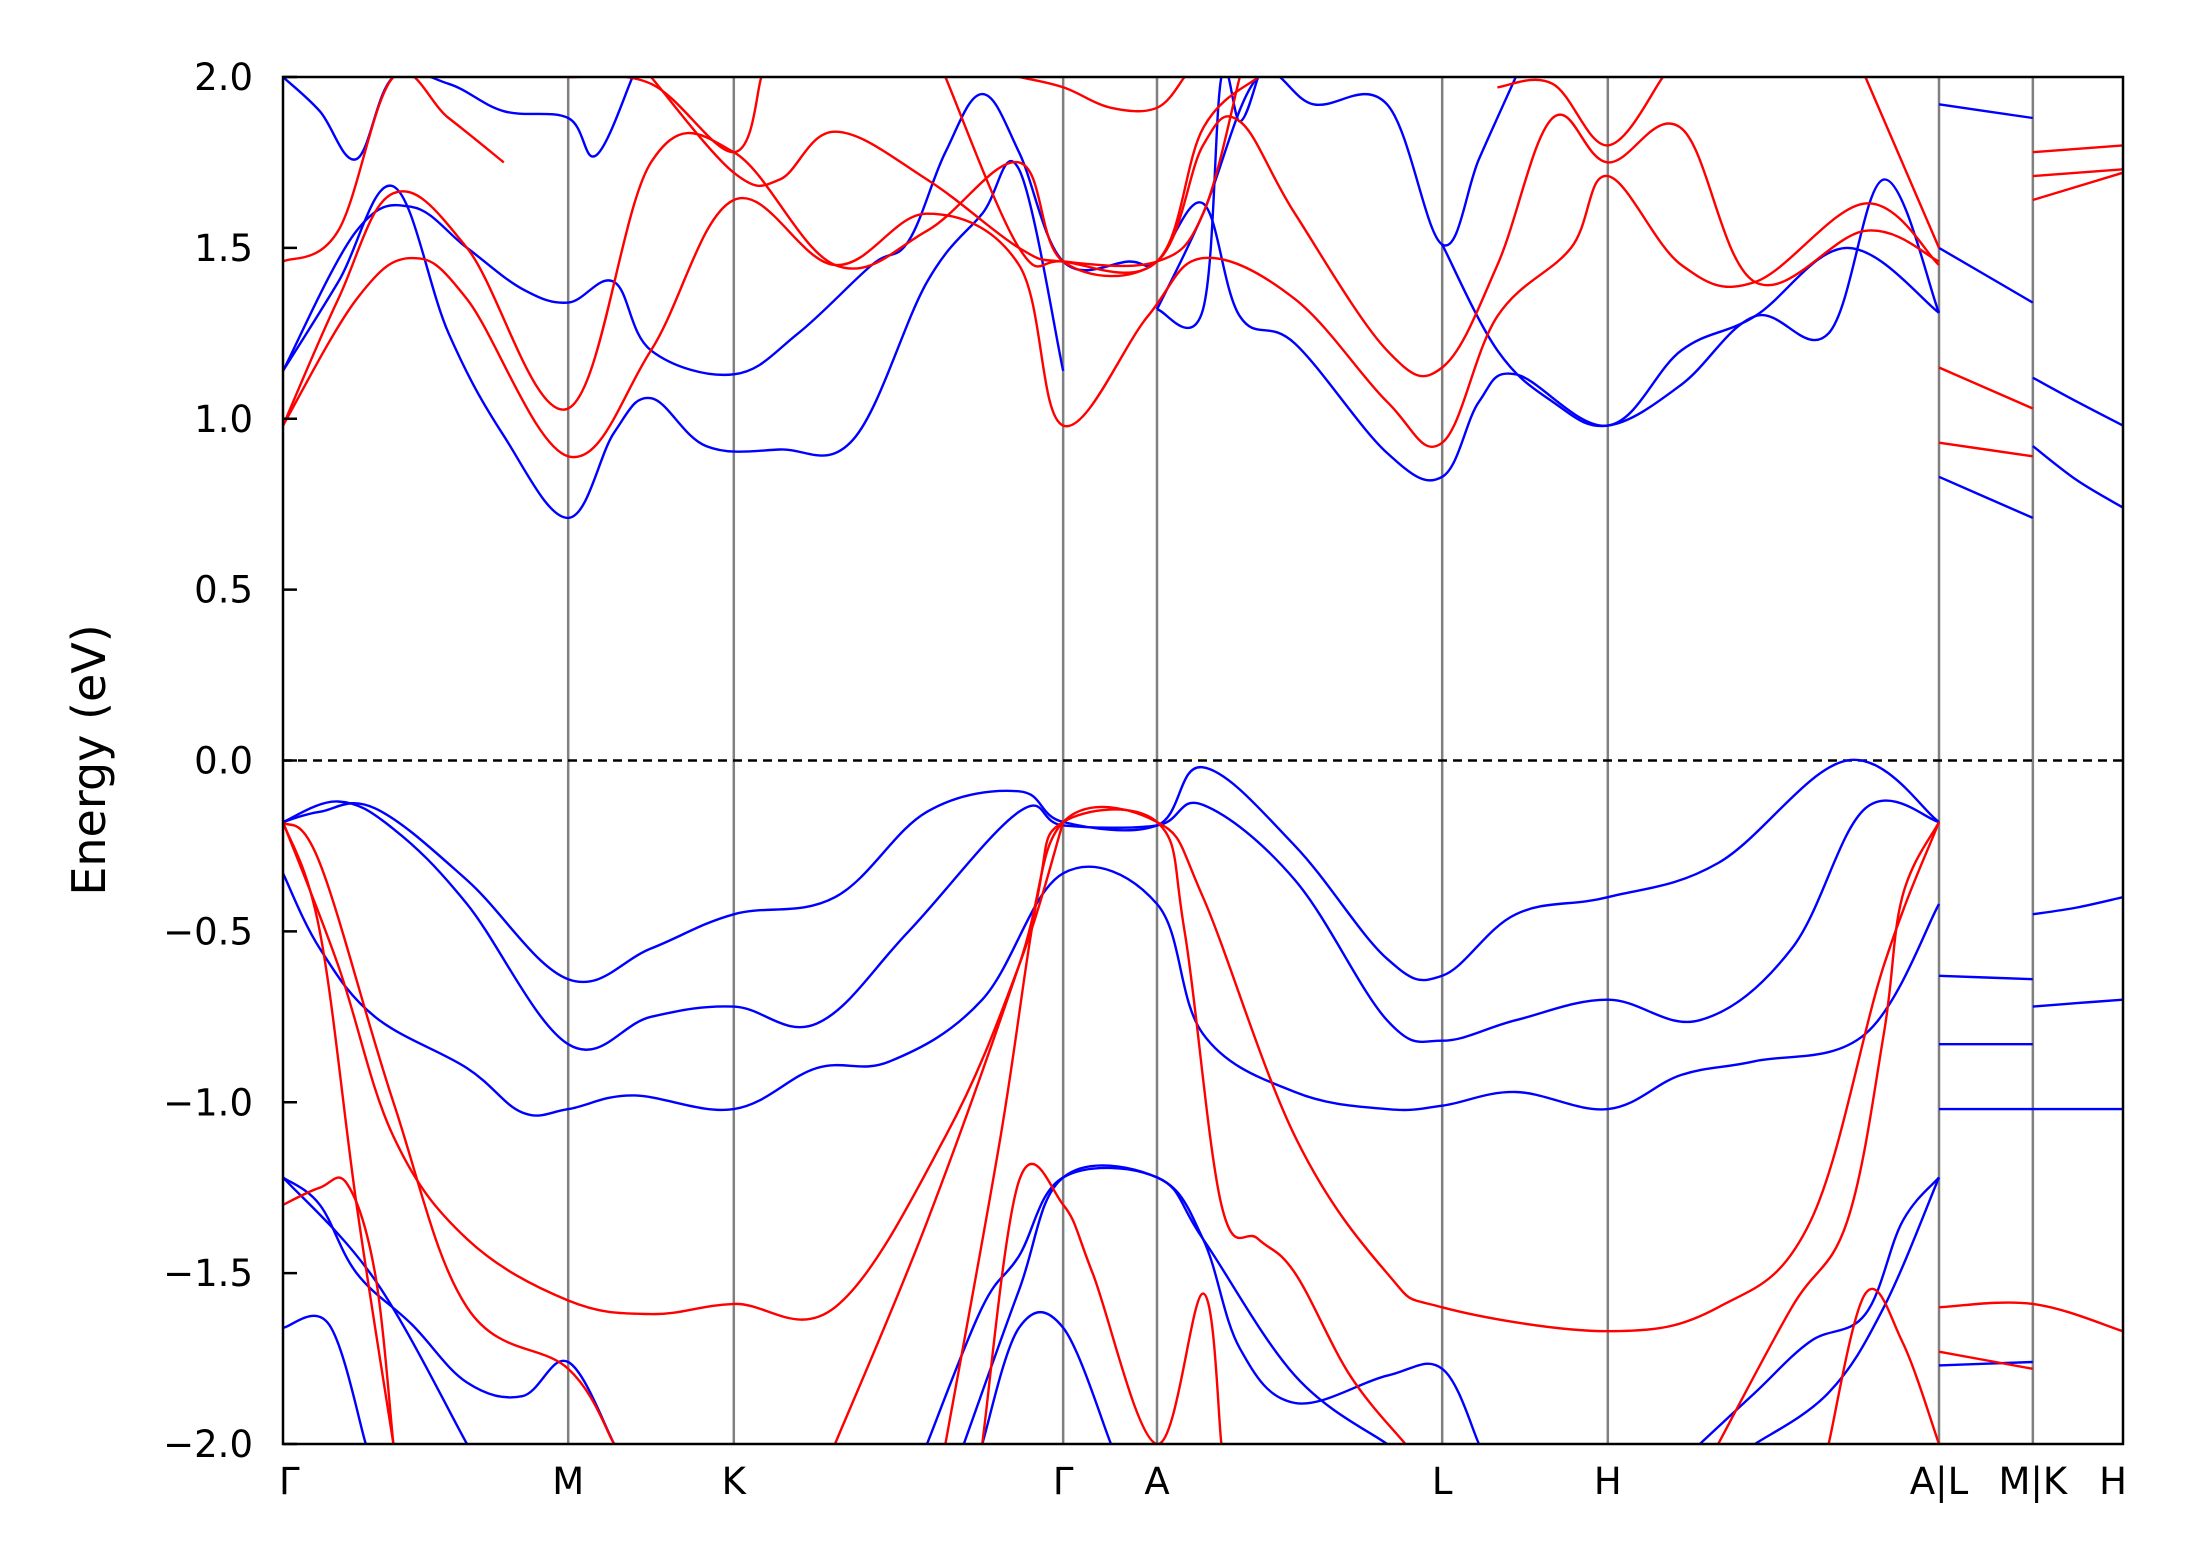 The width and height of the screenshot is (2191, 1567). I want to click on x-tick-label-7: A|L, so click(1939, 1481).